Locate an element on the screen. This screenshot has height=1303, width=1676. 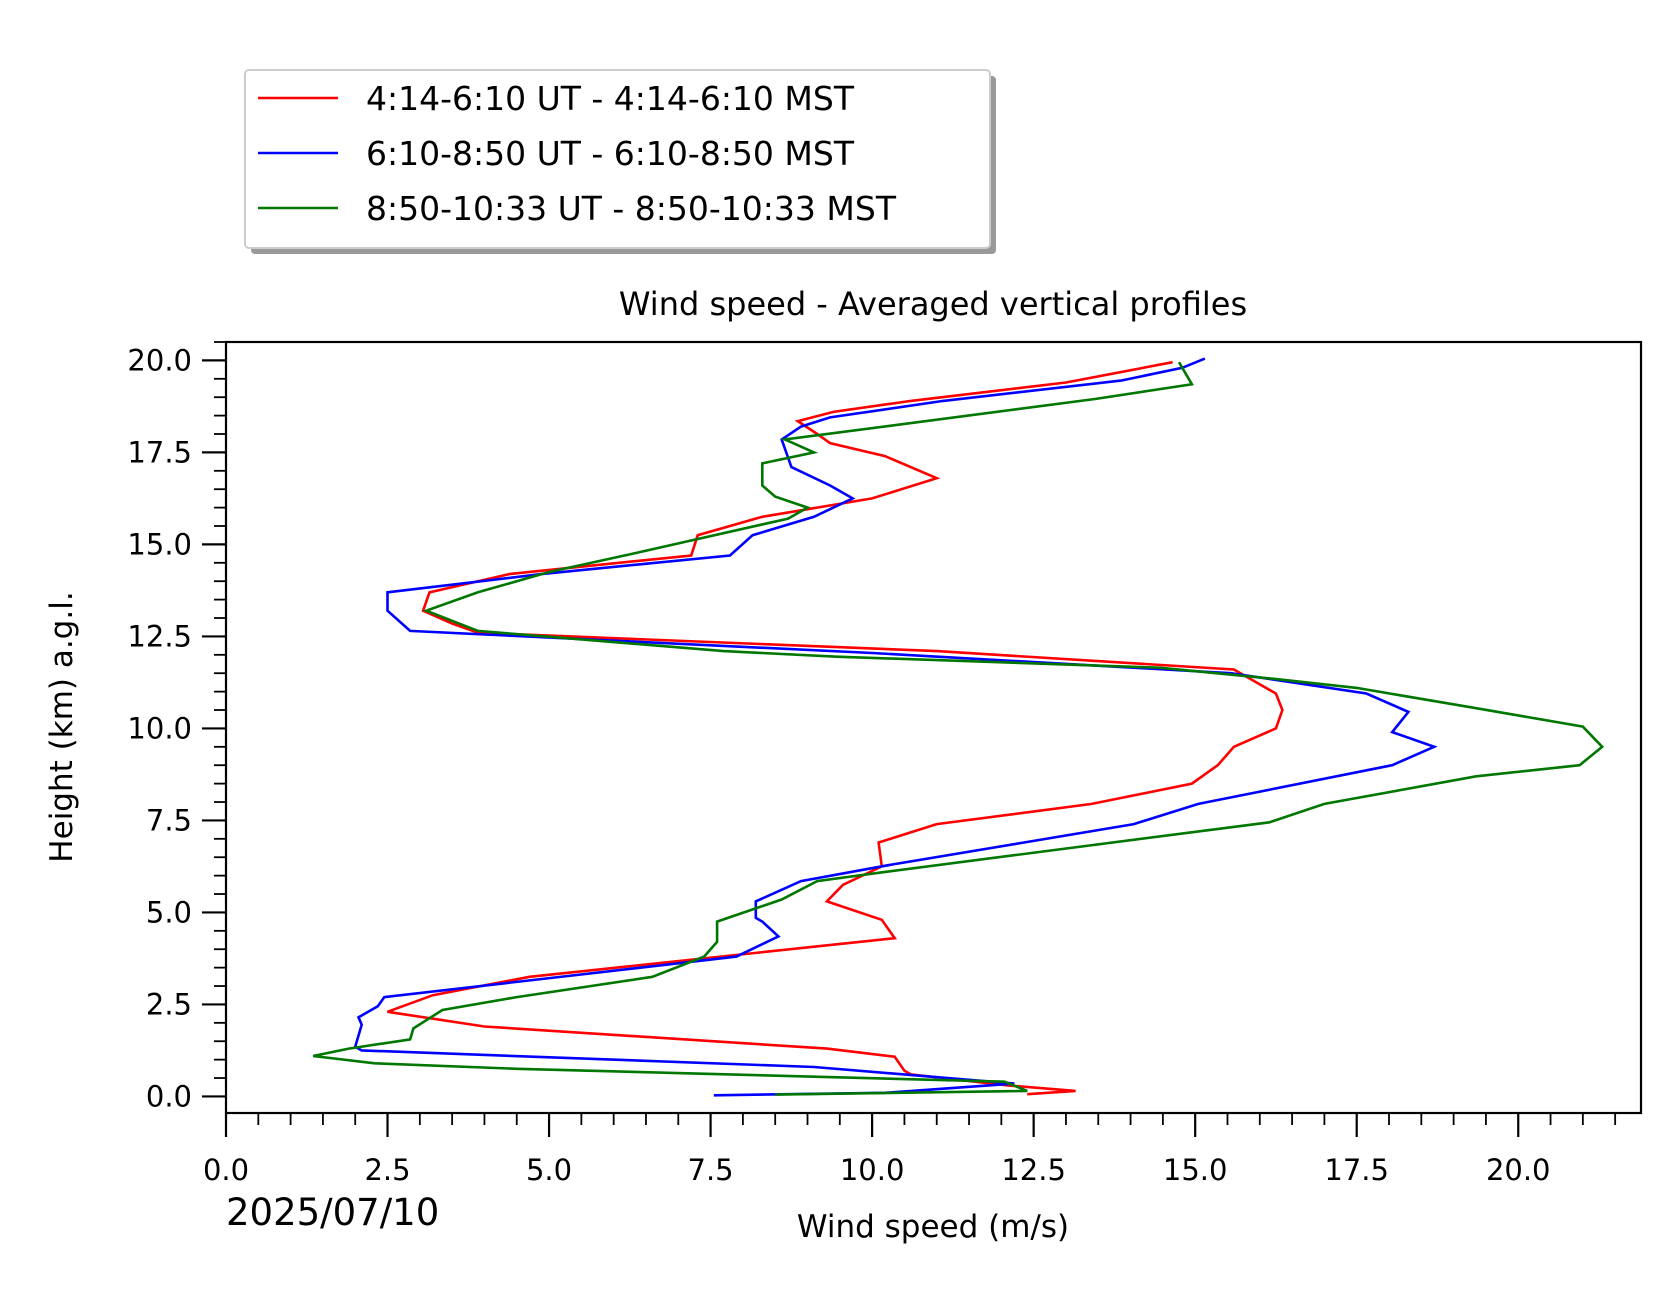
x-tick-label: 10.0 is located at coordinates (872, 1170).